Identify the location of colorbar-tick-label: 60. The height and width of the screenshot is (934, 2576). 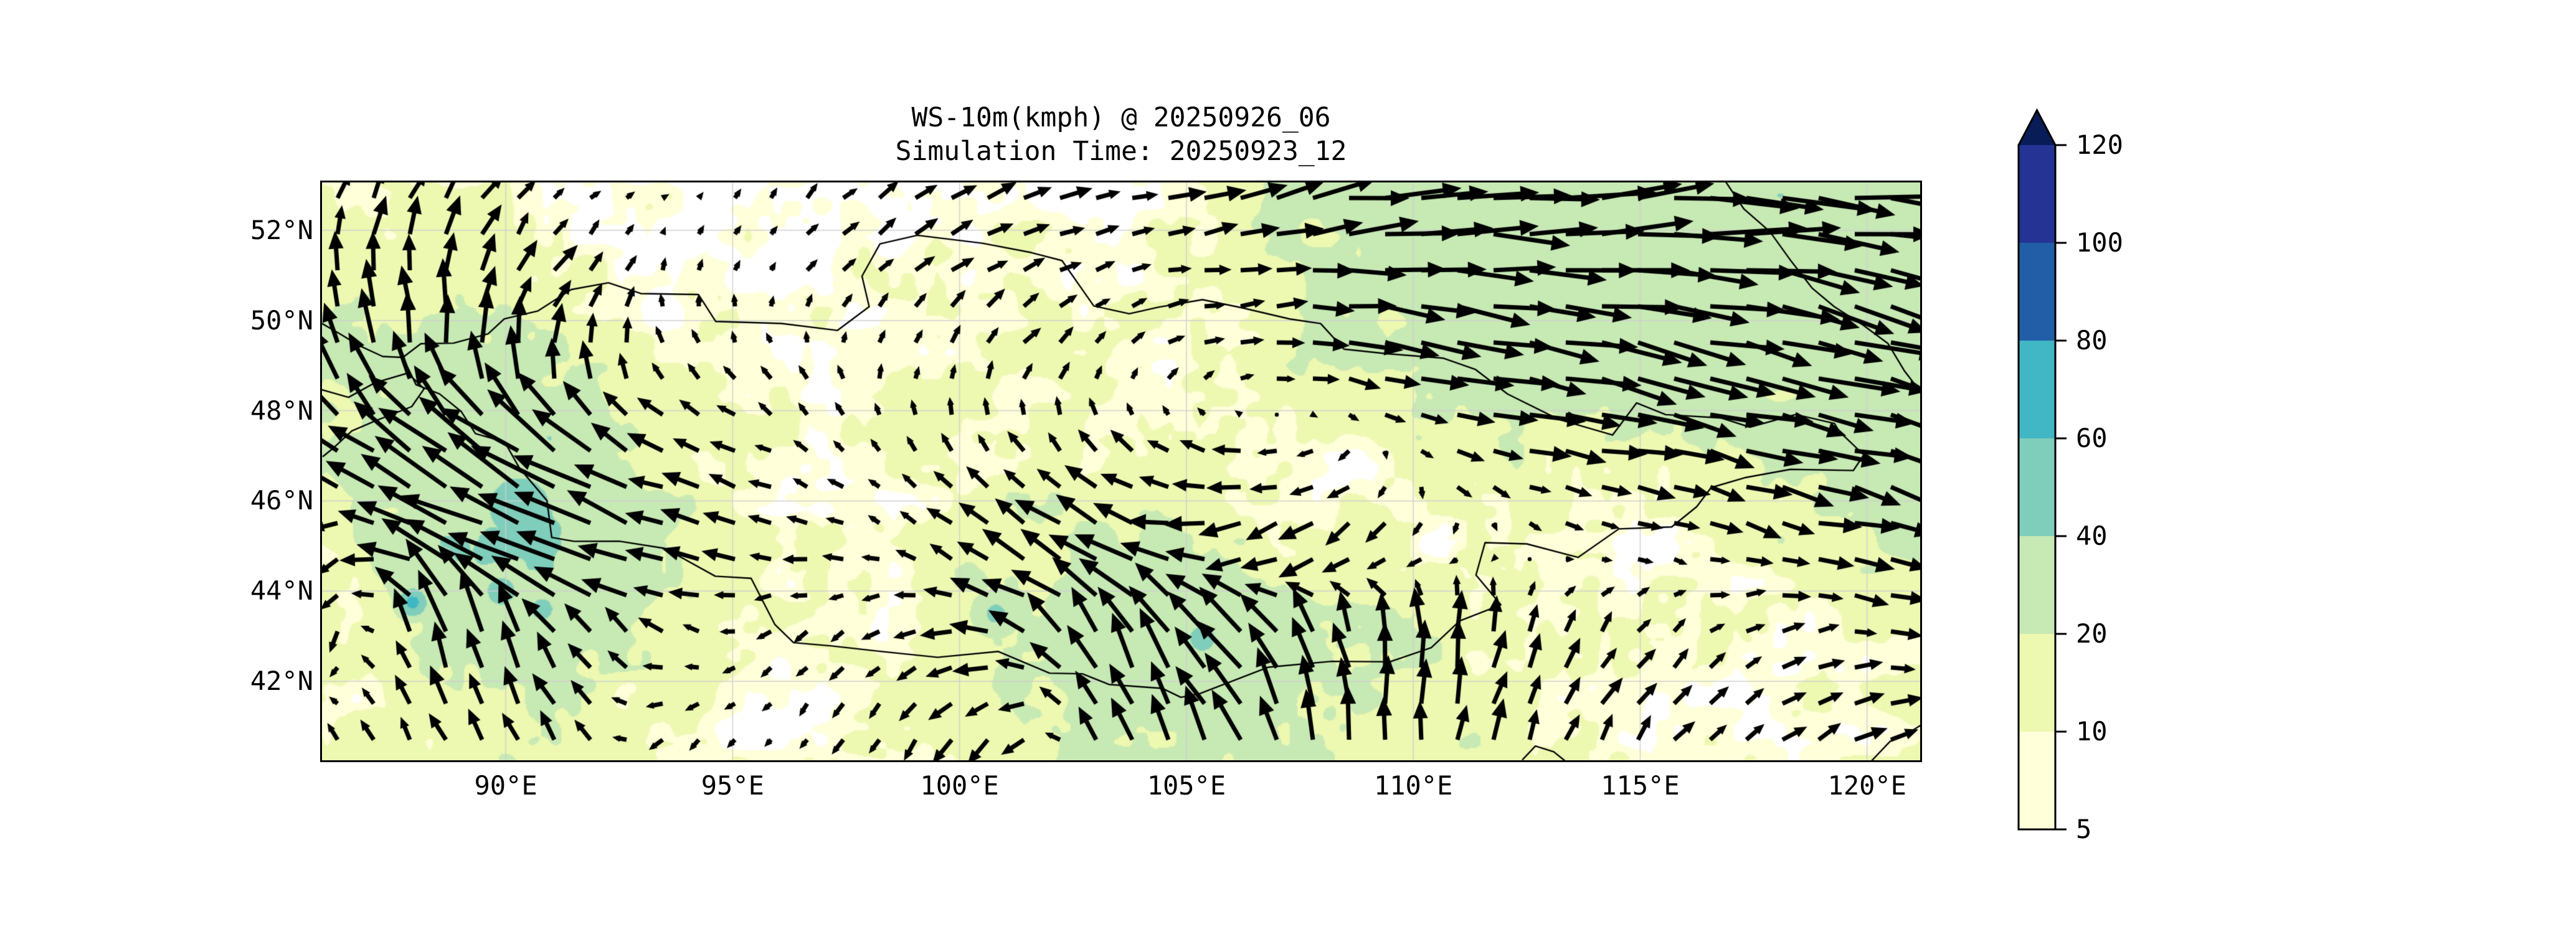
(2092, 438).